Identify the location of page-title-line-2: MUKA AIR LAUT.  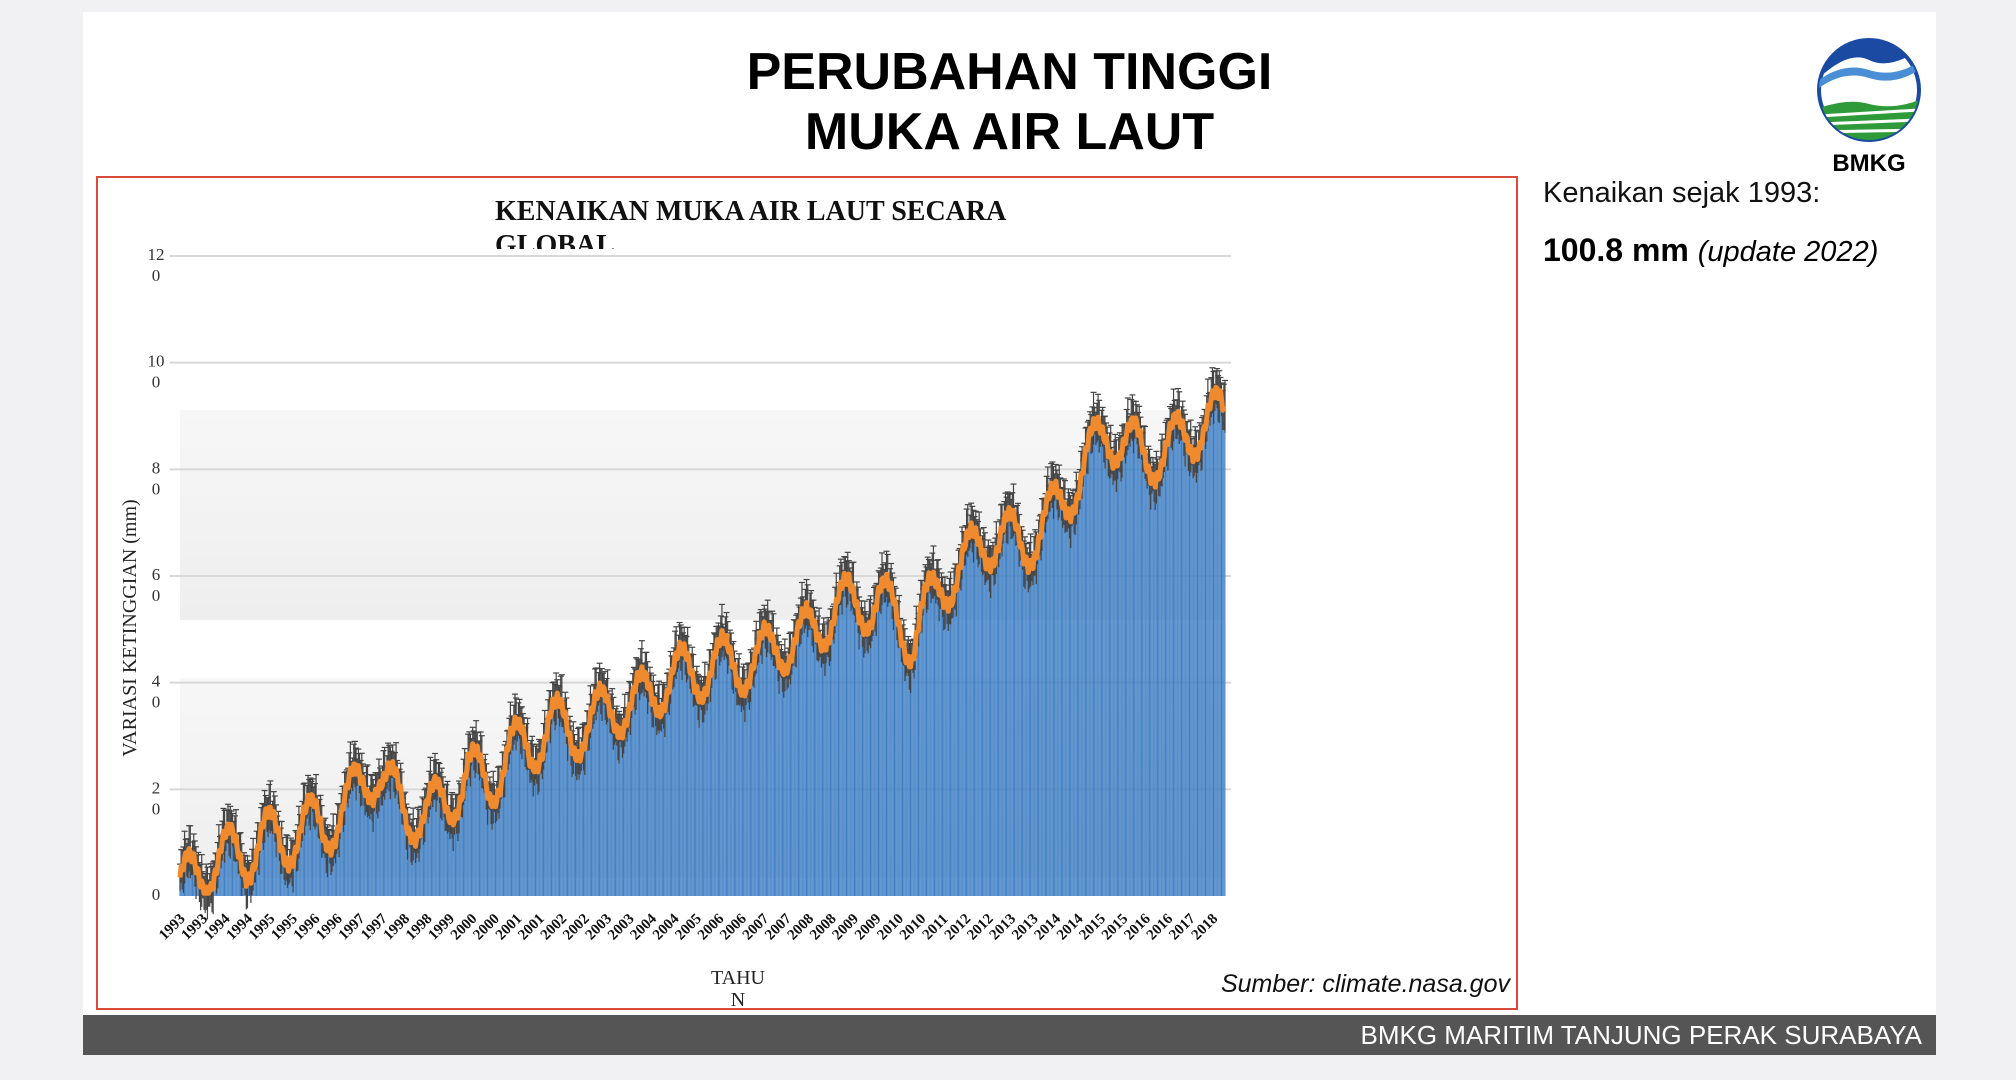
(1009, 132).